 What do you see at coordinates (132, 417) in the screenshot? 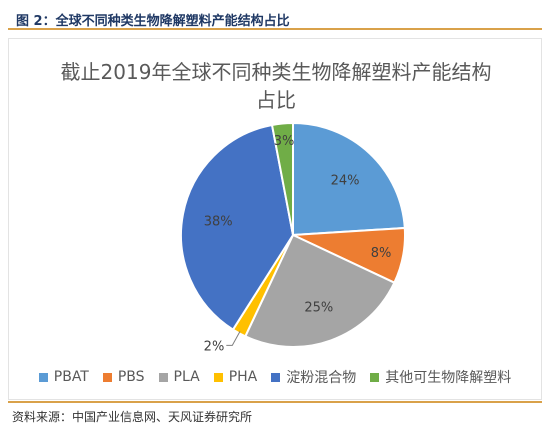
I see `source-note: 资料来源：中国产业信息网、天风证券研究所` at bounding box center [132, 417].